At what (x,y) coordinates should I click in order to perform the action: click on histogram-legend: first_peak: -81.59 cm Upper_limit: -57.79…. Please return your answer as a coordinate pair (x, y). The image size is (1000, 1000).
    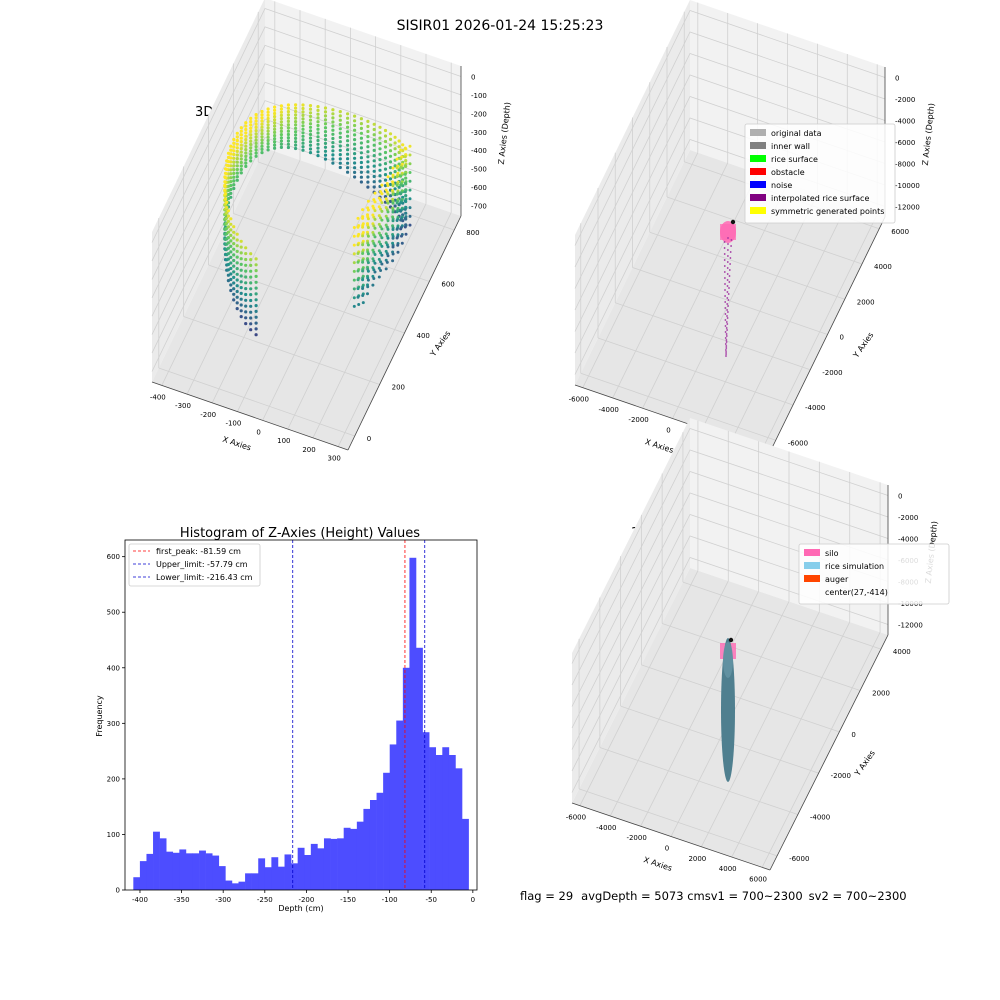
    Looking at the image, I should click on (194, 565).